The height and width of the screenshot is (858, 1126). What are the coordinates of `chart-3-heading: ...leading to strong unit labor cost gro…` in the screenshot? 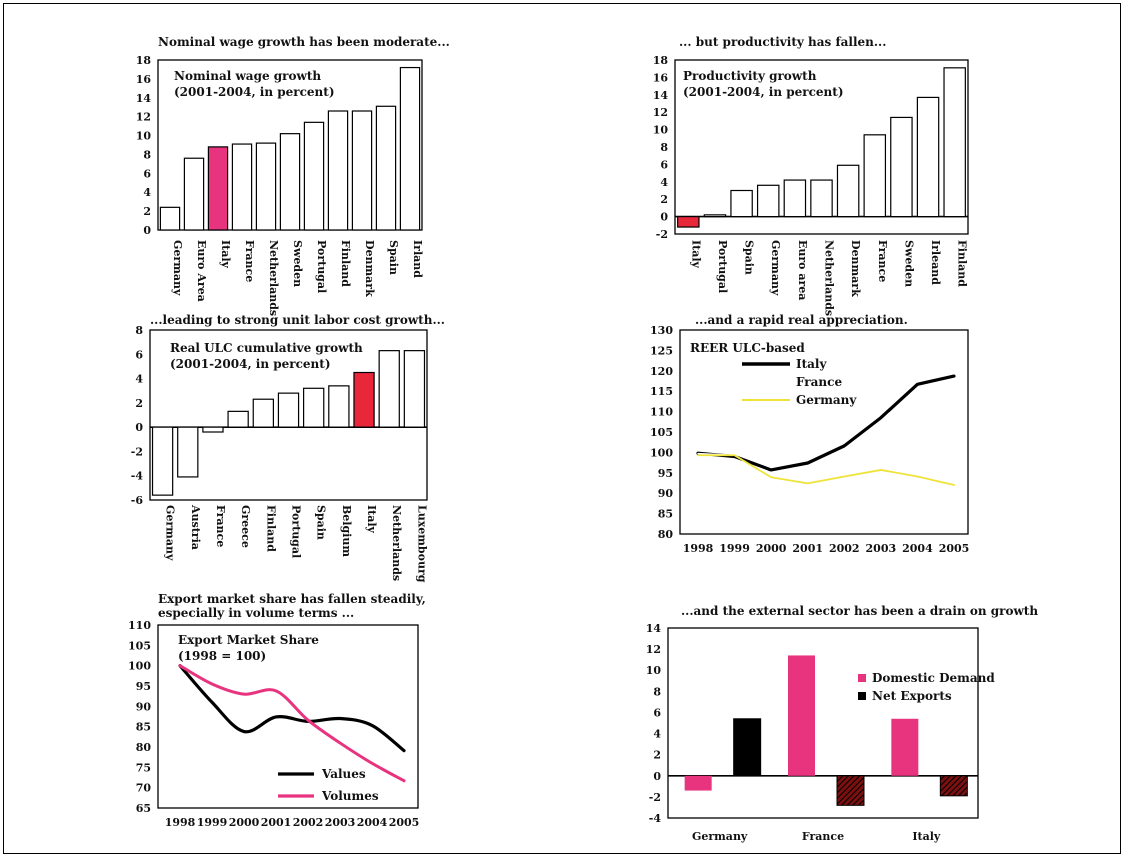 It's located at (297, 320).